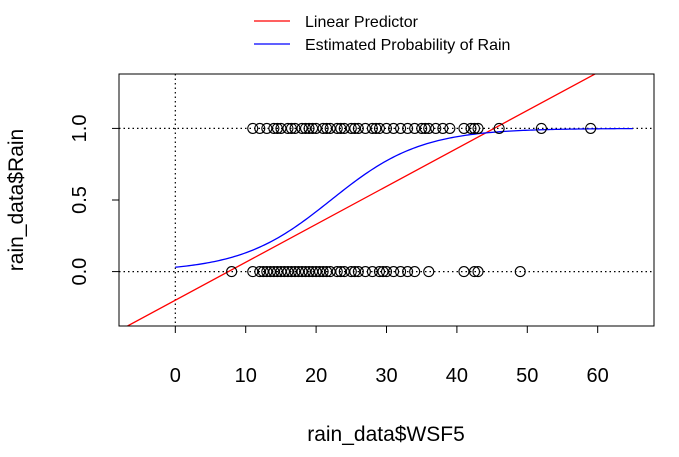  I want to click on x-tick-label: 10, so click(246, 376).